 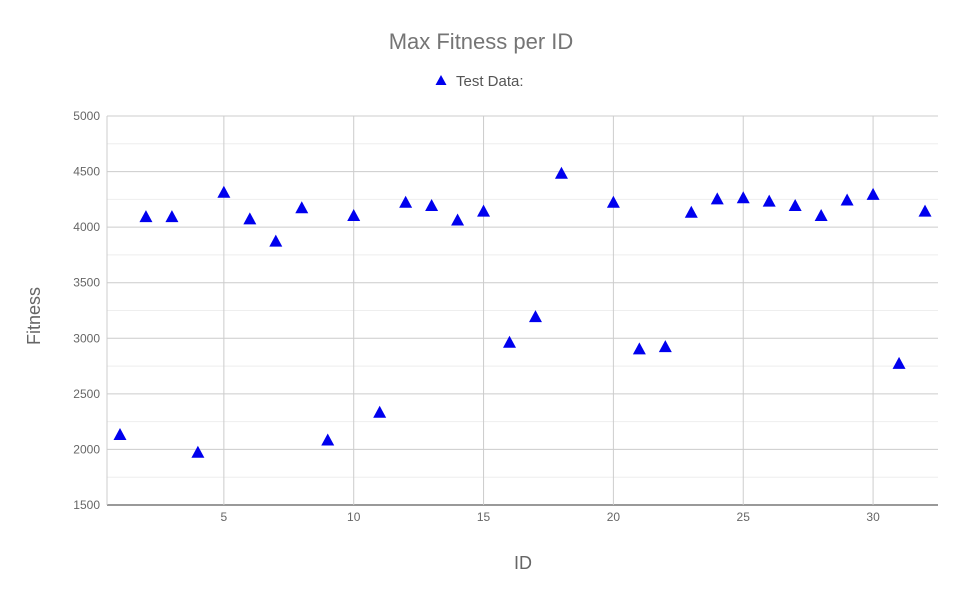 I want to click on x-tick-label: 10, so click(x=354, y=517).